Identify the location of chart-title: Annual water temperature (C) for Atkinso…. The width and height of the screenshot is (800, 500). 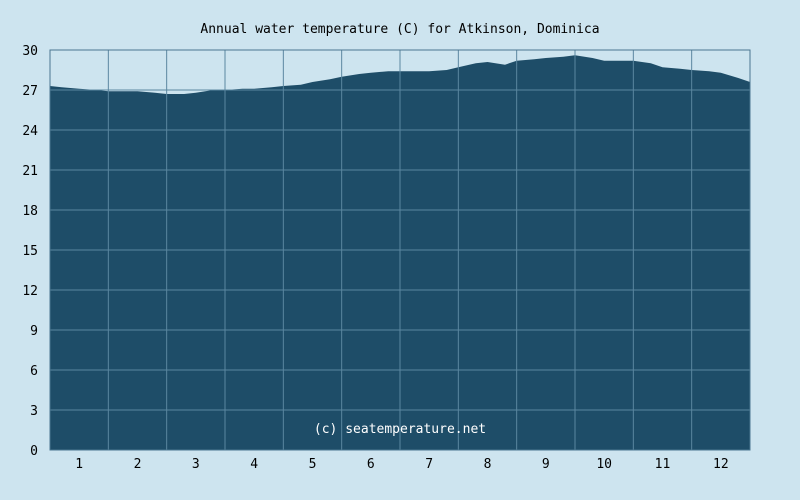
(399, 29).